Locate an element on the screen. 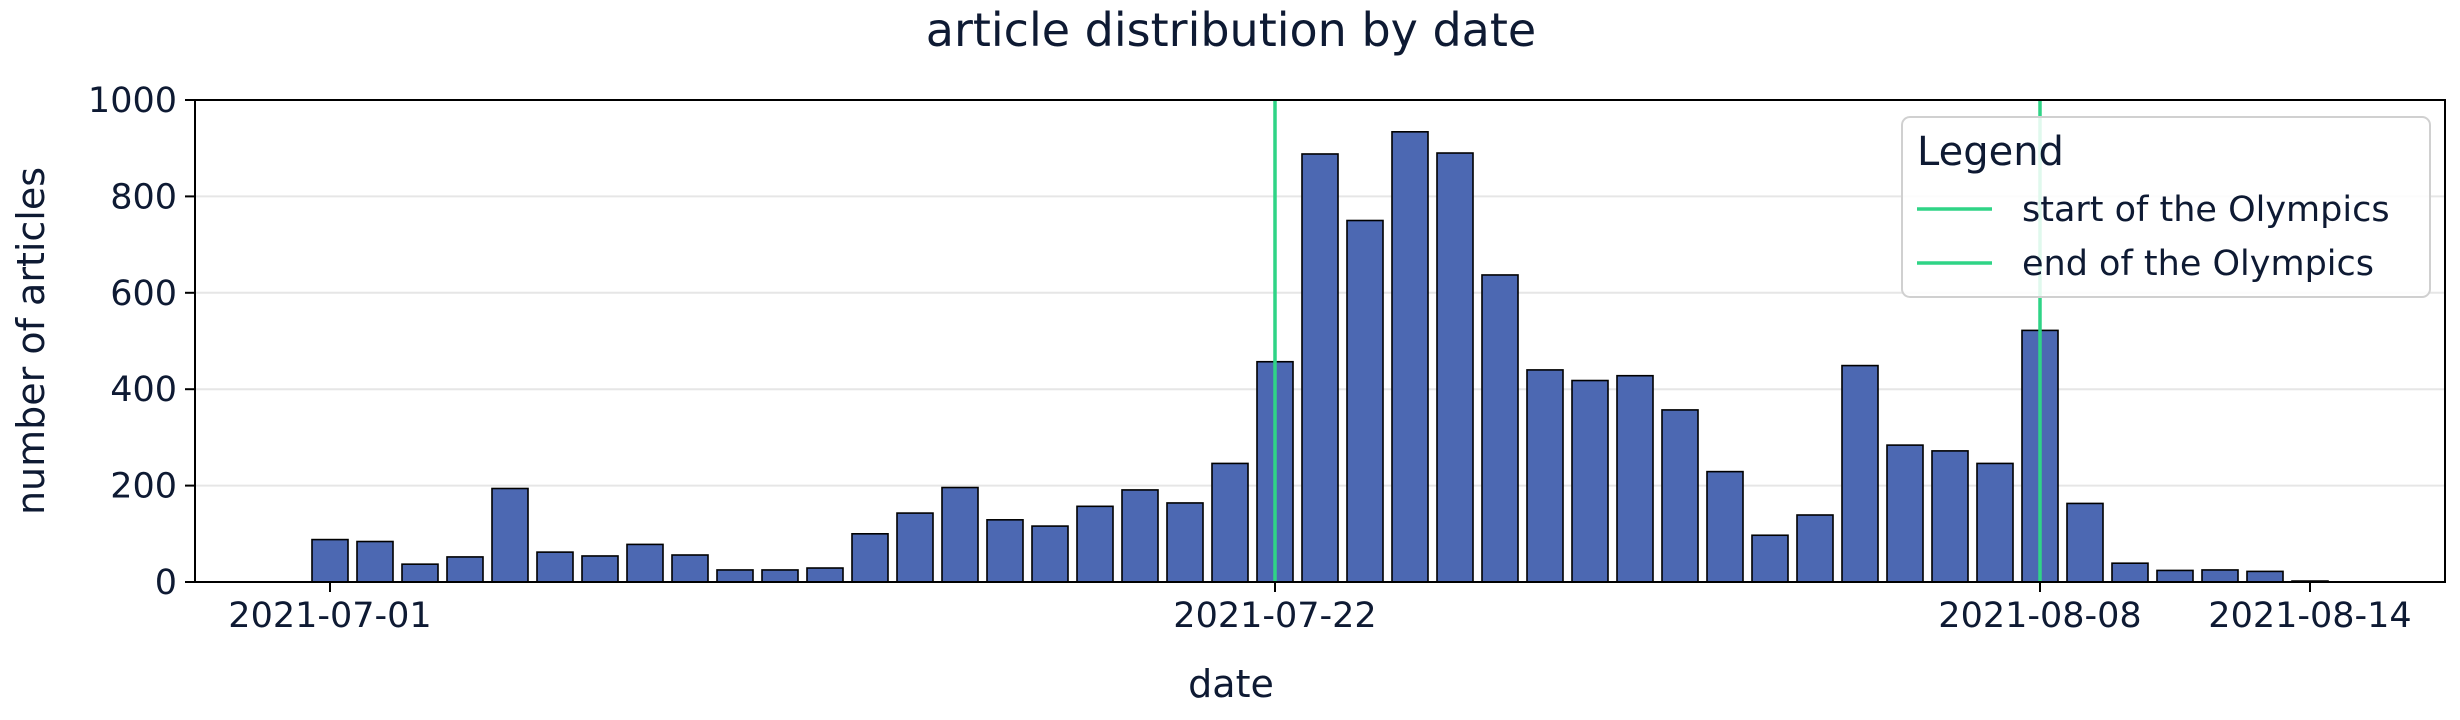 The width and height of the screenshot is (2460, 720). y-tick-label: 400 is located at coordinates (143, 390).